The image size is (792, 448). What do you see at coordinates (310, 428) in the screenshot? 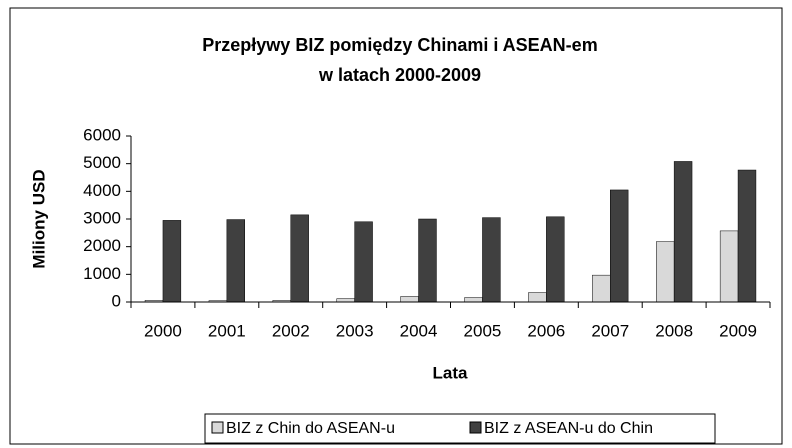
I see `legend-label: BIZ z Chin do ASEAN-u` at bounding box center [310, 428].